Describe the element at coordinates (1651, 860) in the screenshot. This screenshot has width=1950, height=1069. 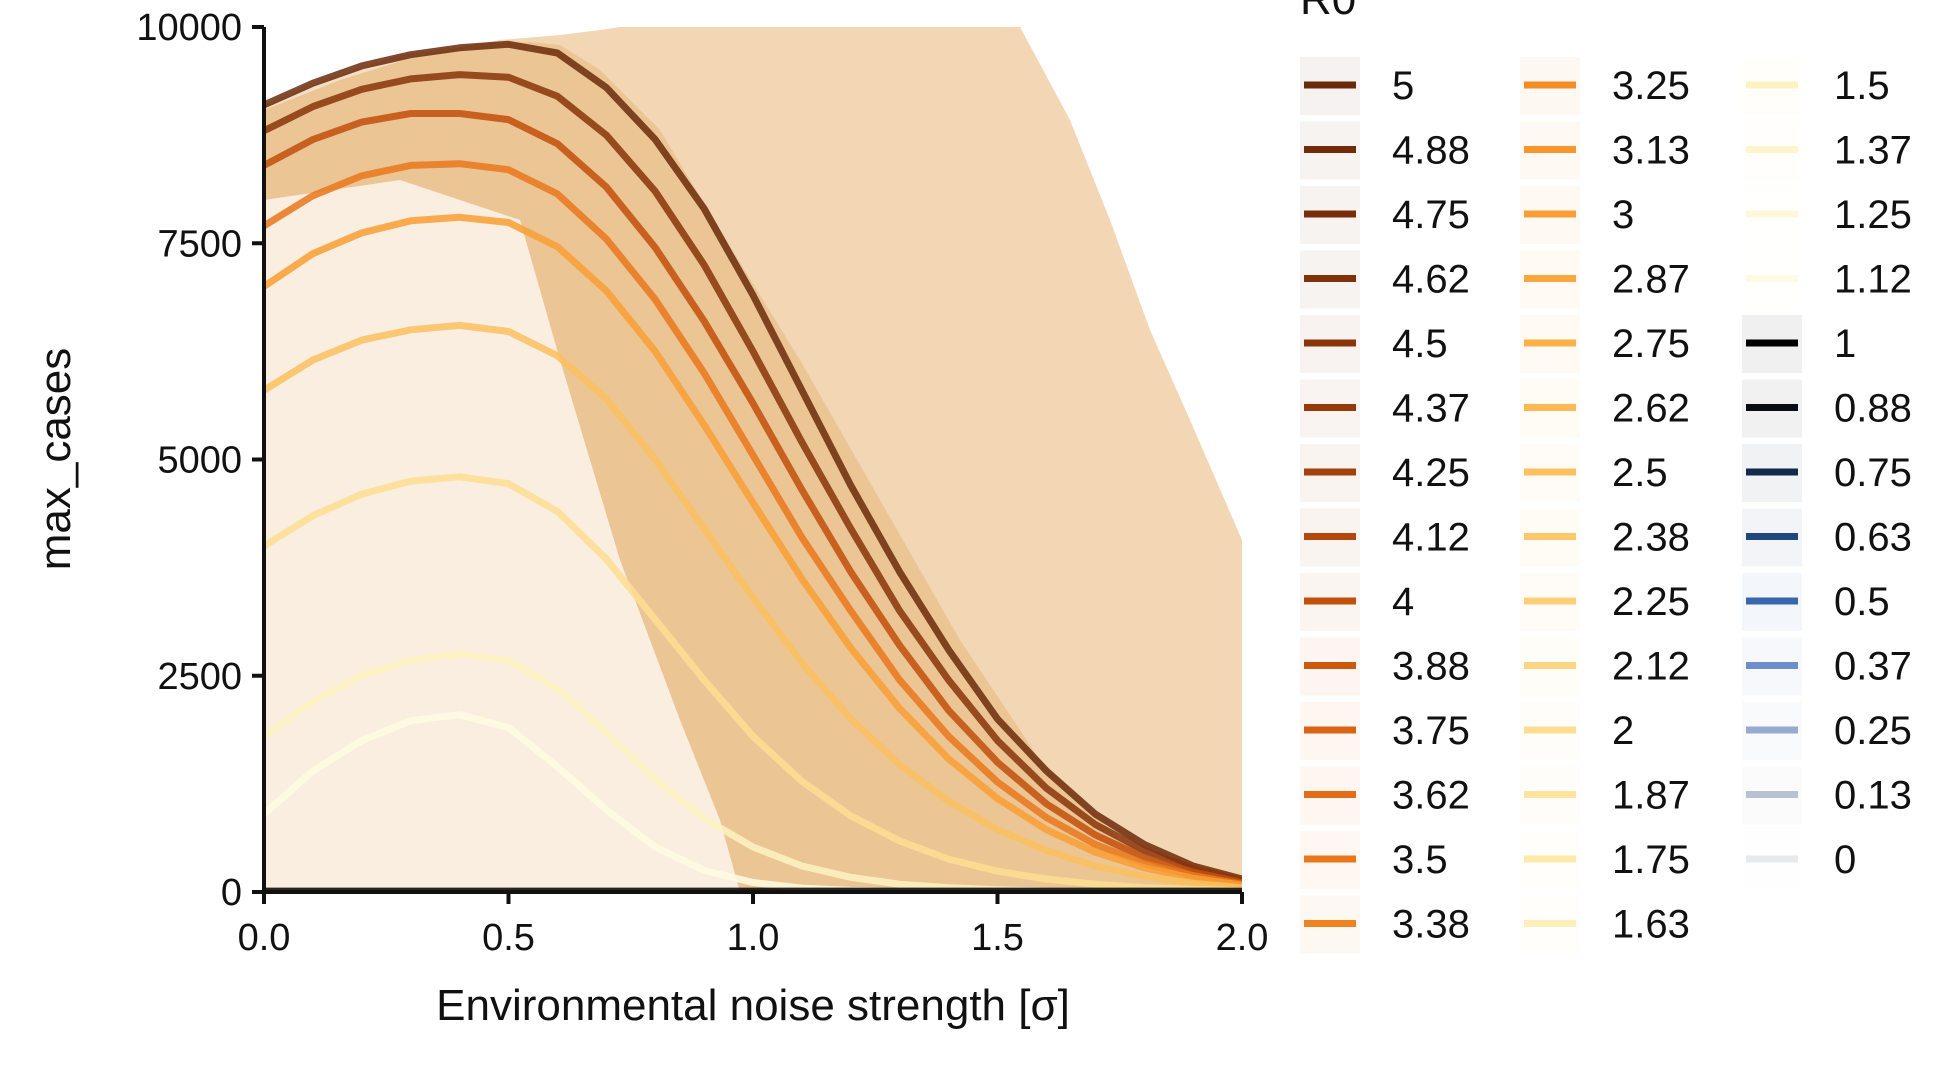
I see `legend-label: 1.75` at that location.